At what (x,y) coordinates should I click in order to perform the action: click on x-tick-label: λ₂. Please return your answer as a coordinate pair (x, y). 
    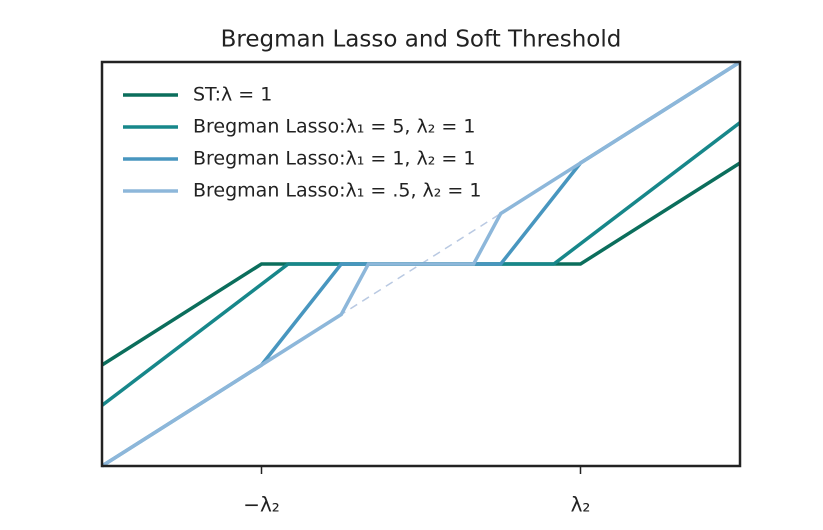
    Looking at the image, I should click on (581, 505).